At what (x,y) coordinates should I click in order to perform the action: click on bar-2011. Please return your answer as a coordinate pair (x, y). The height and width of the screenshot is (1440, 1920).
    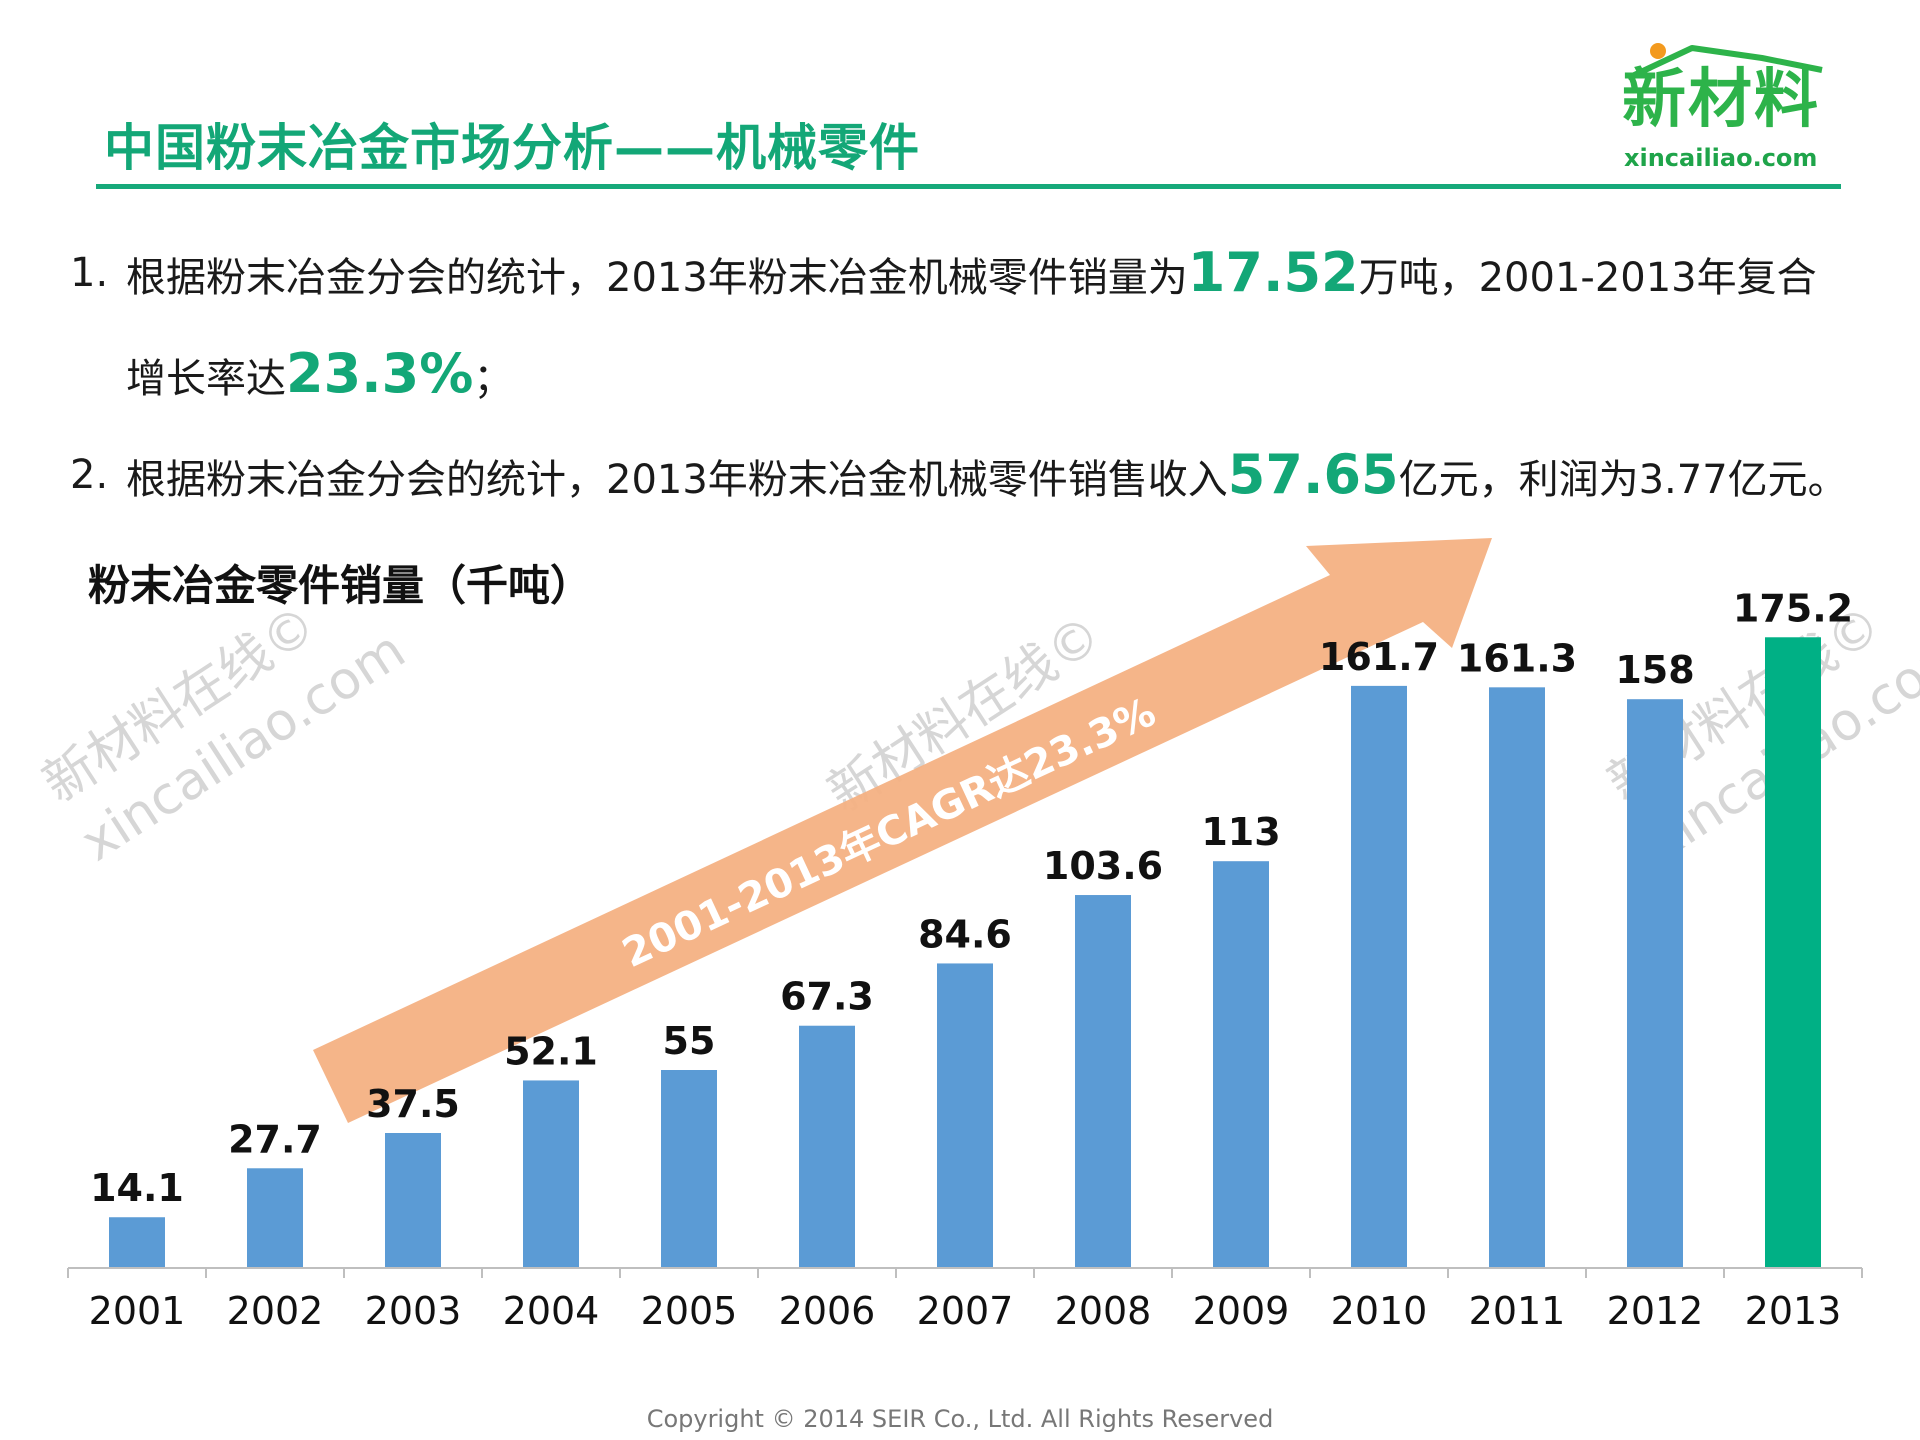
    Looking at the image, I should click on (1517, 977).